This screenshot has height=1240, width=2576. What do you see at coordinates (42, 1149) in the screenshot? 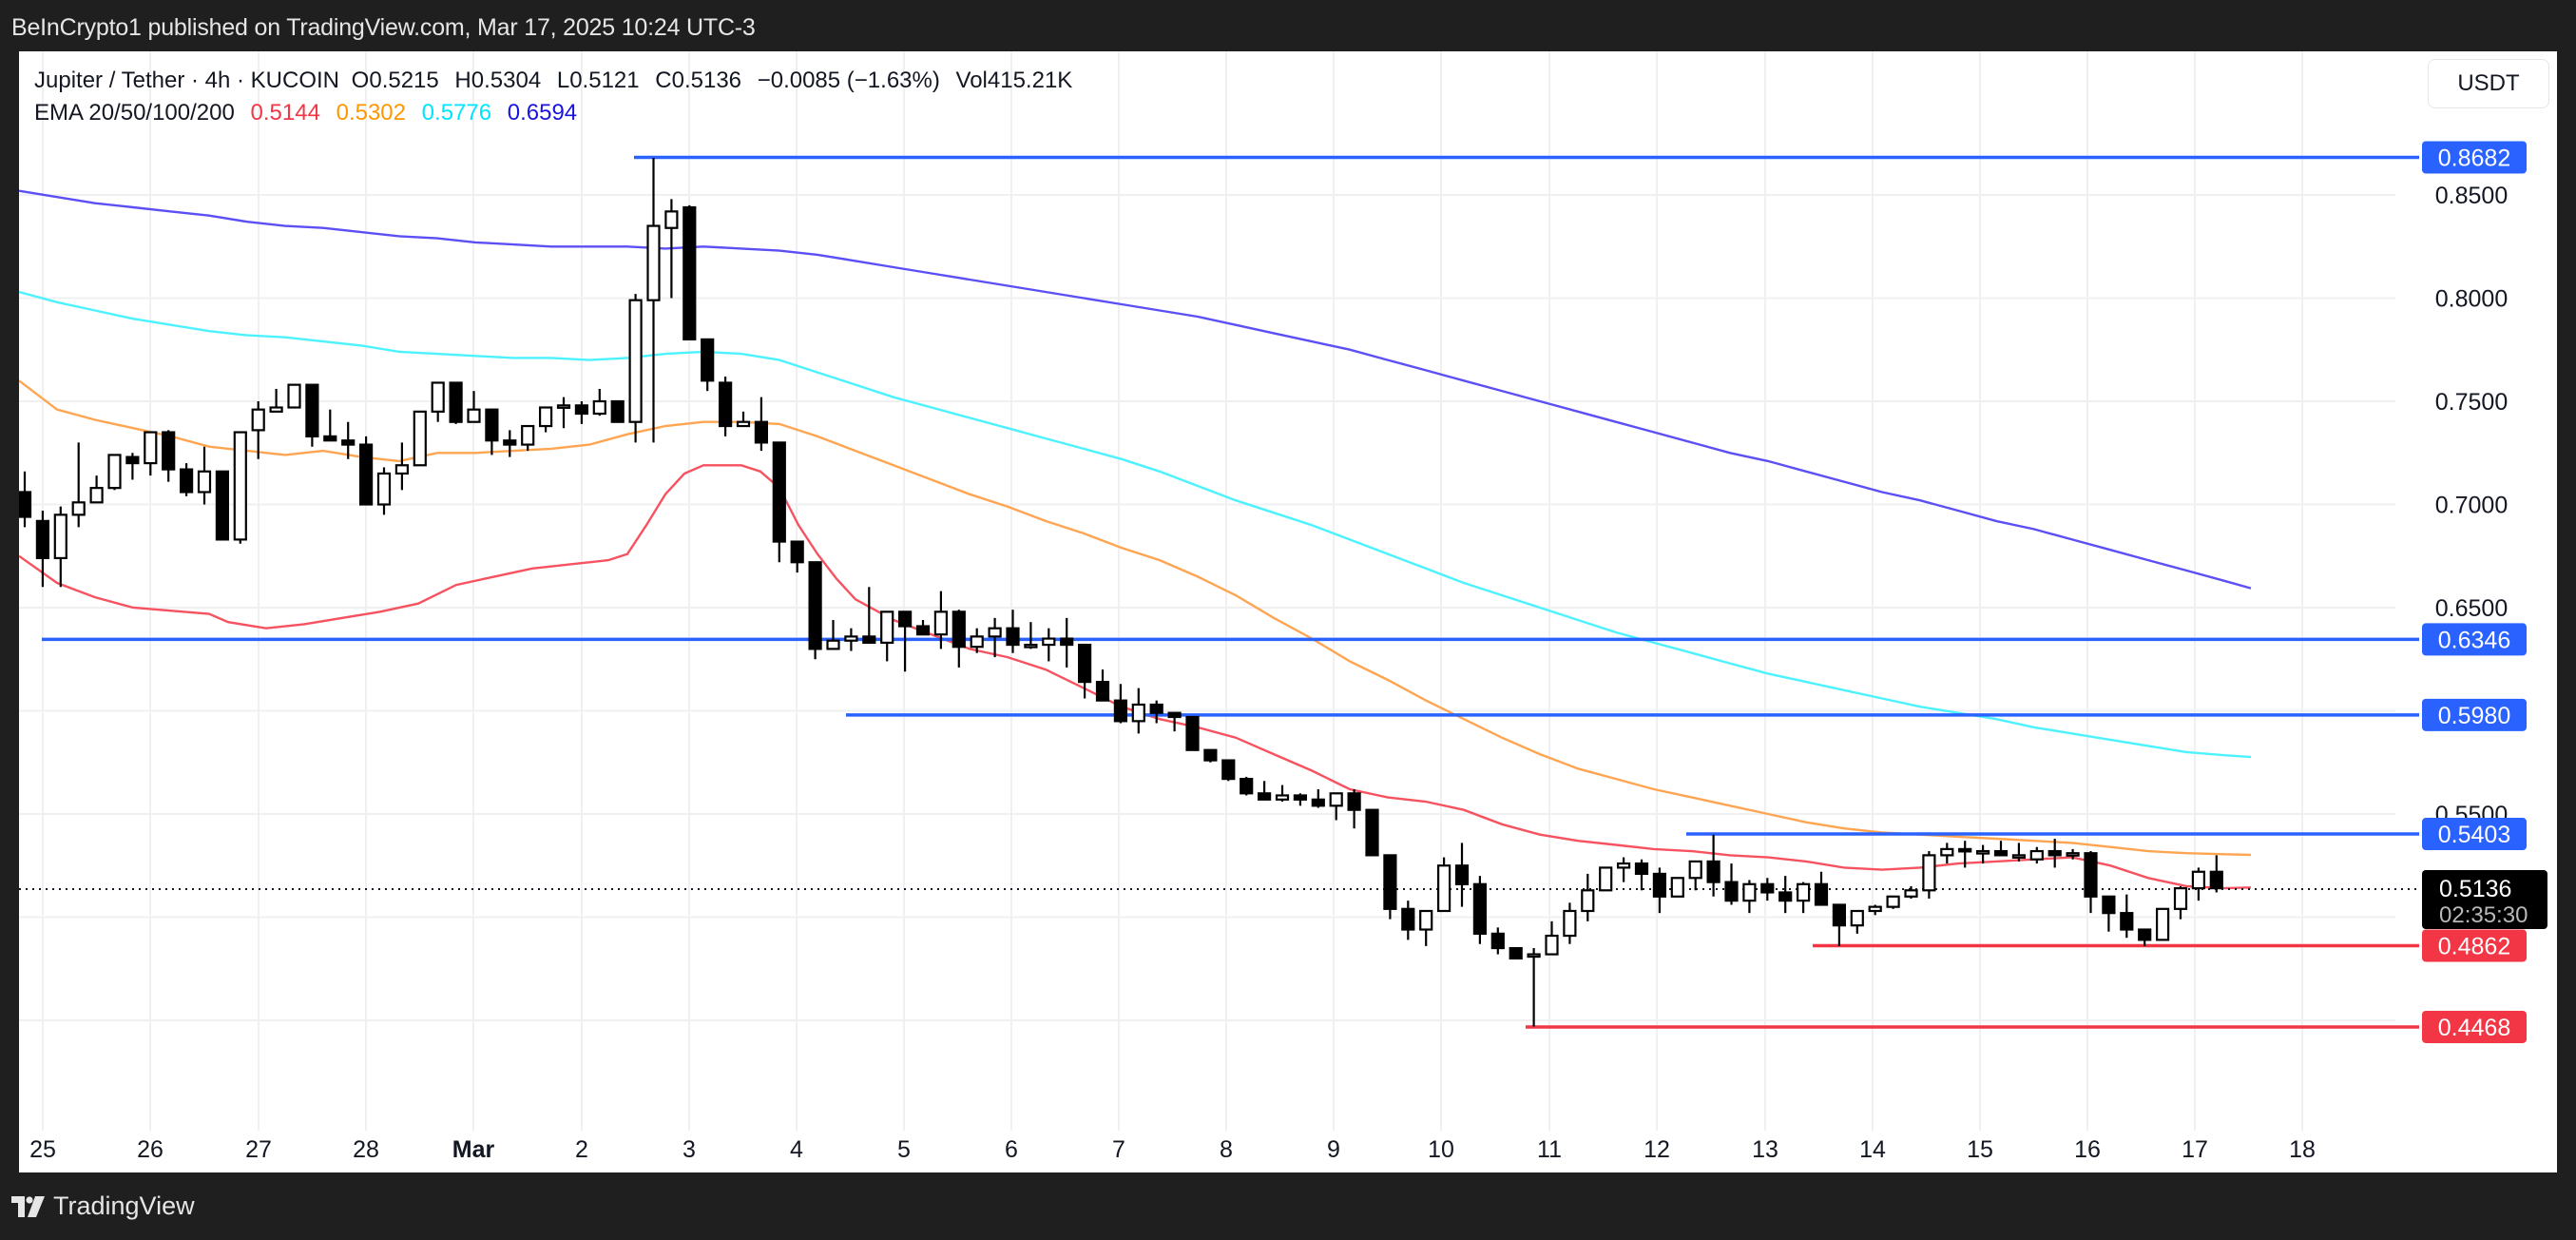
I see `time-tick-label: 25` at bounding box center [42, 1149].